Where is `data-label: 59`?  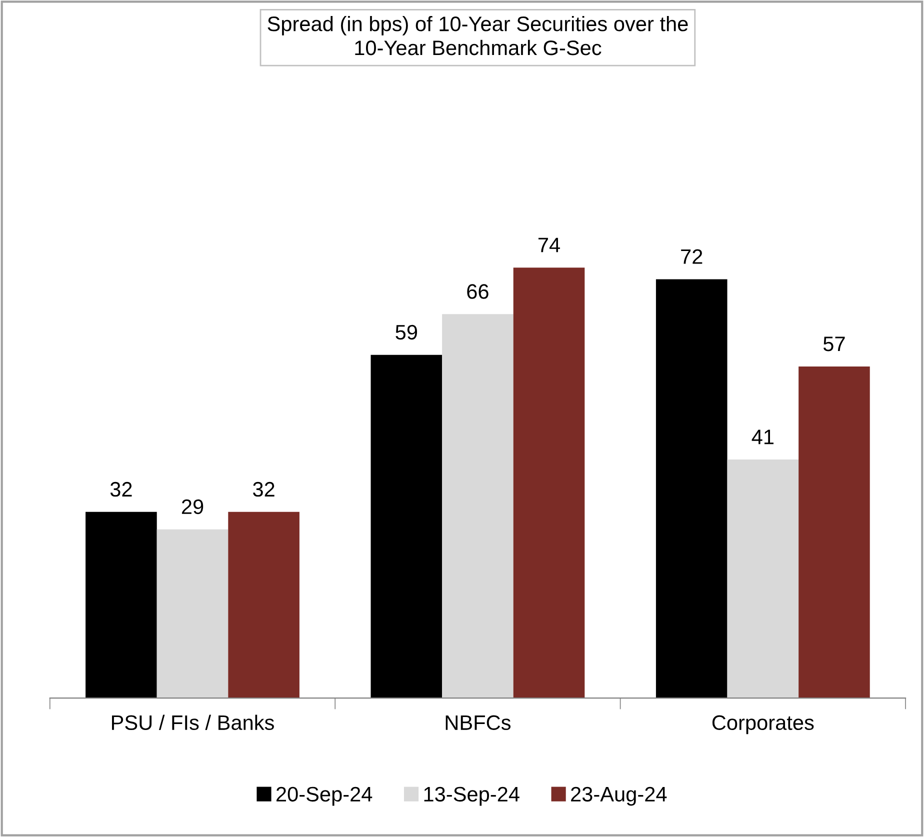
data-label: 59 is located at coordinates (407, 332).